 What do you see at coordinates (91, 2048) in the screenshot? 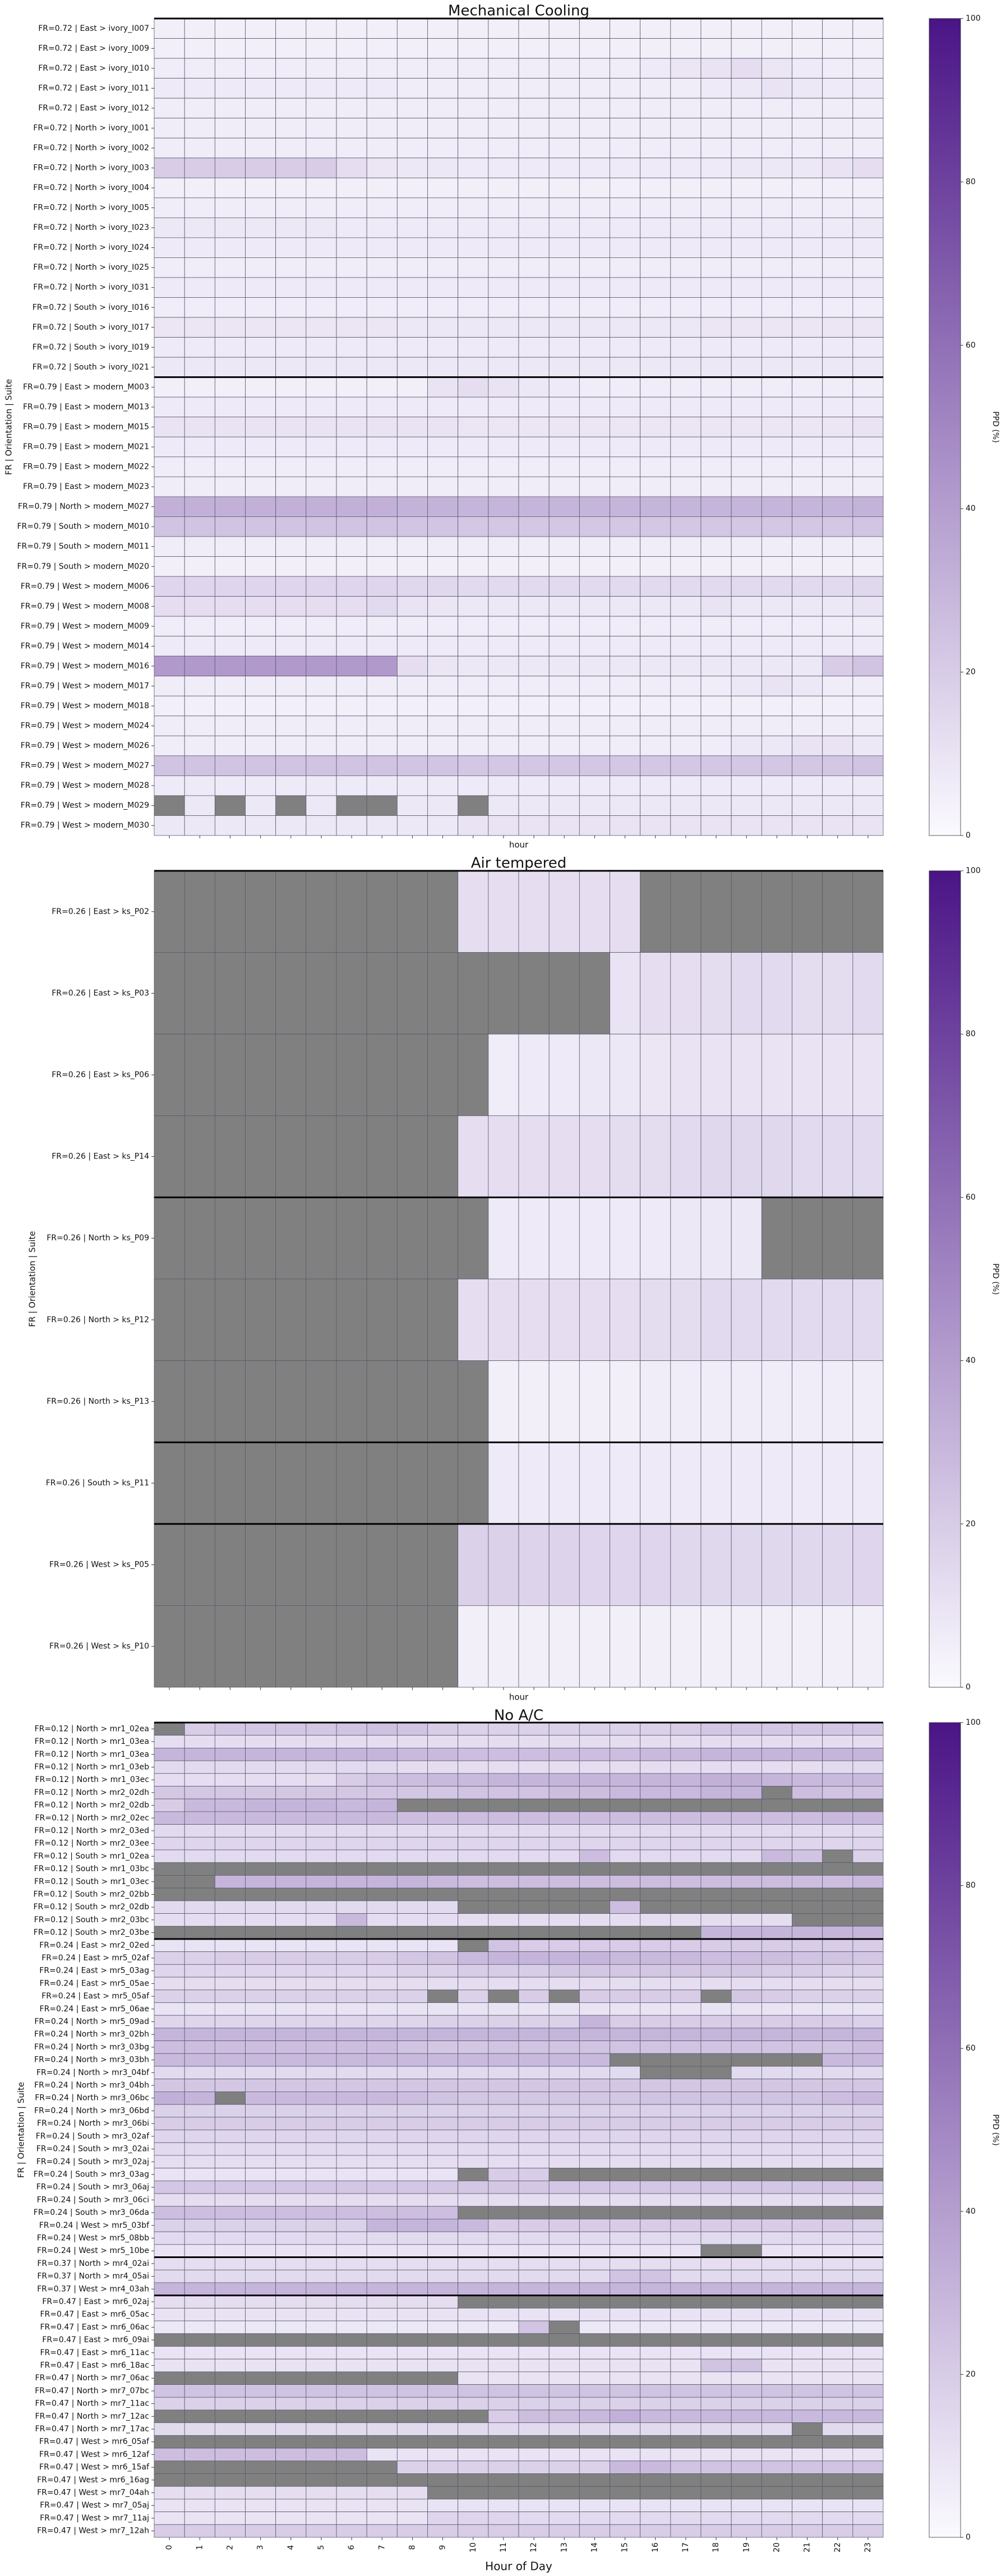
I see `row-label: FR=0.24 | North > mr3_03bg` at bounding box center [91, 2048].